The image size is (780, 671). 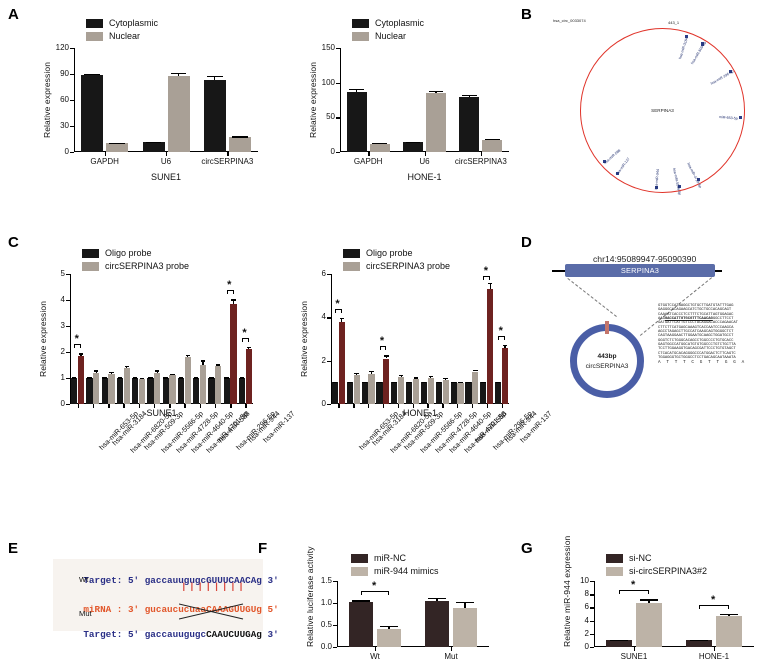 What do you see at coordinates (62, 325) in the screenshot?
I see `y-axis-tick-label: 3` at bounding box center [62, 325].